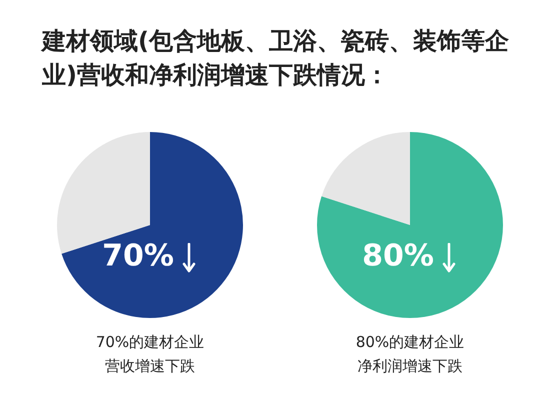 This screenshot has height=409, width=560. I want to click on data-label: 70%, so click(138, 256).